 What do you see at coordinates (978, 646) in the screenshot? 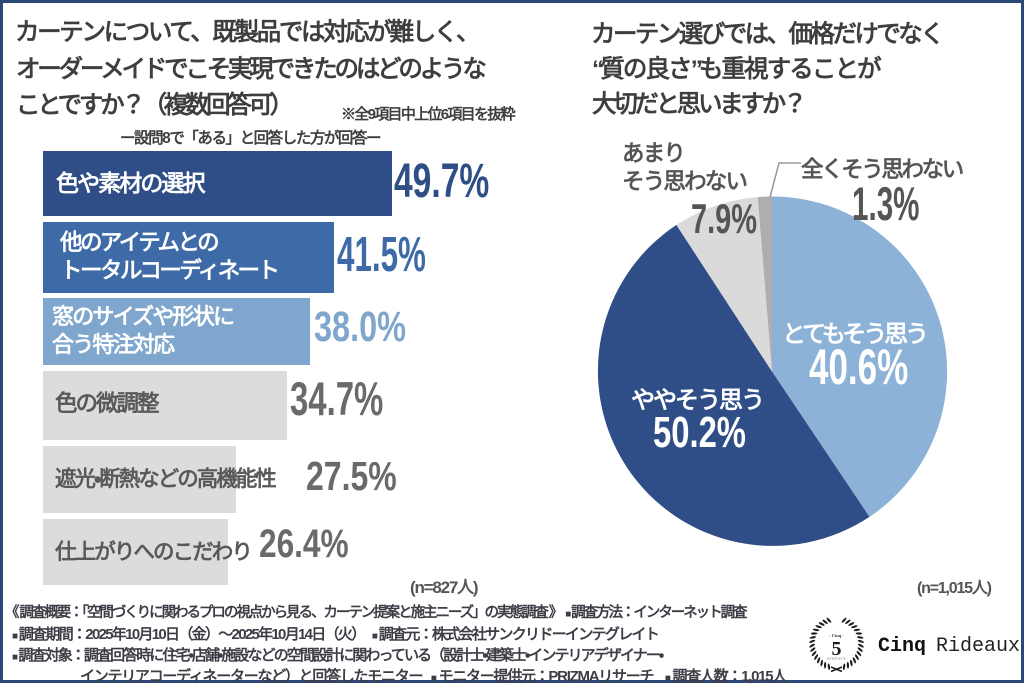
I see `svg-text: Rideaux` at bounding box center [978, 646].